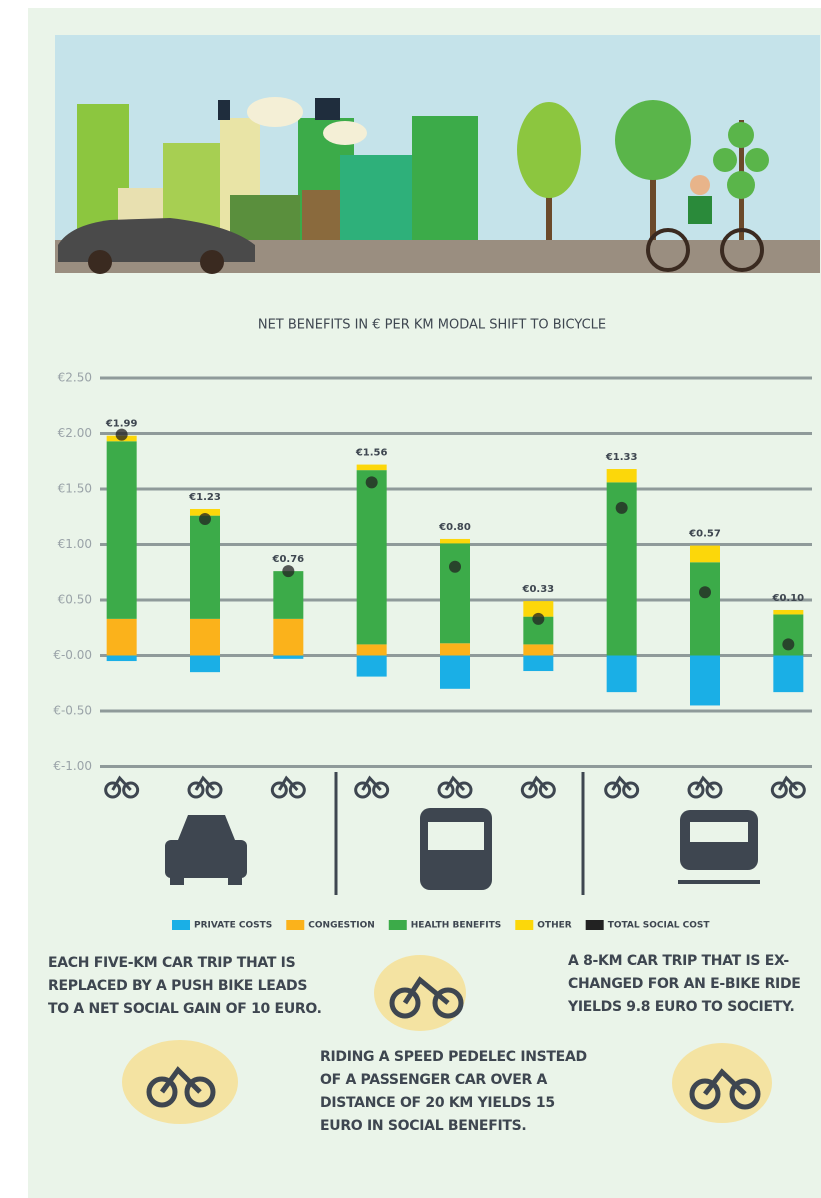 The height and width of the screenshot is (1198, 821). What do you see at coordinates (121, 424) in the screenshot?
I see `value-label: €1.99` at bounding box center [121, 424].